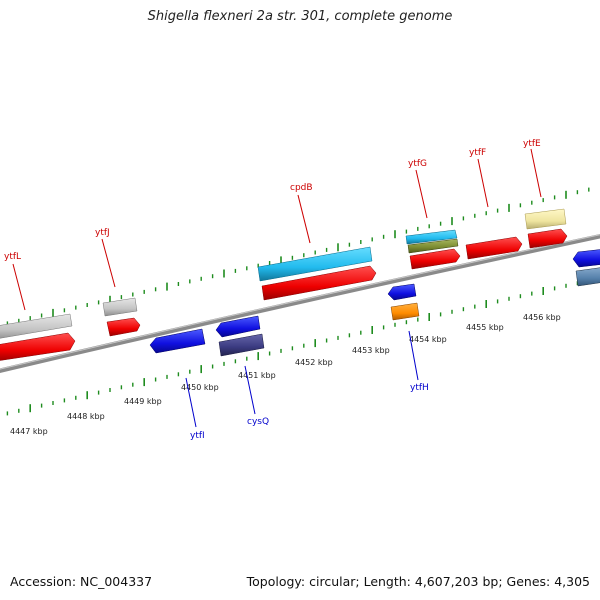 This screenshot has height=600, width=600. What do you see at coordinates (250, 390) in the screenshot?
I see `leader-line-cysQ` at bounding box center [250, 390].